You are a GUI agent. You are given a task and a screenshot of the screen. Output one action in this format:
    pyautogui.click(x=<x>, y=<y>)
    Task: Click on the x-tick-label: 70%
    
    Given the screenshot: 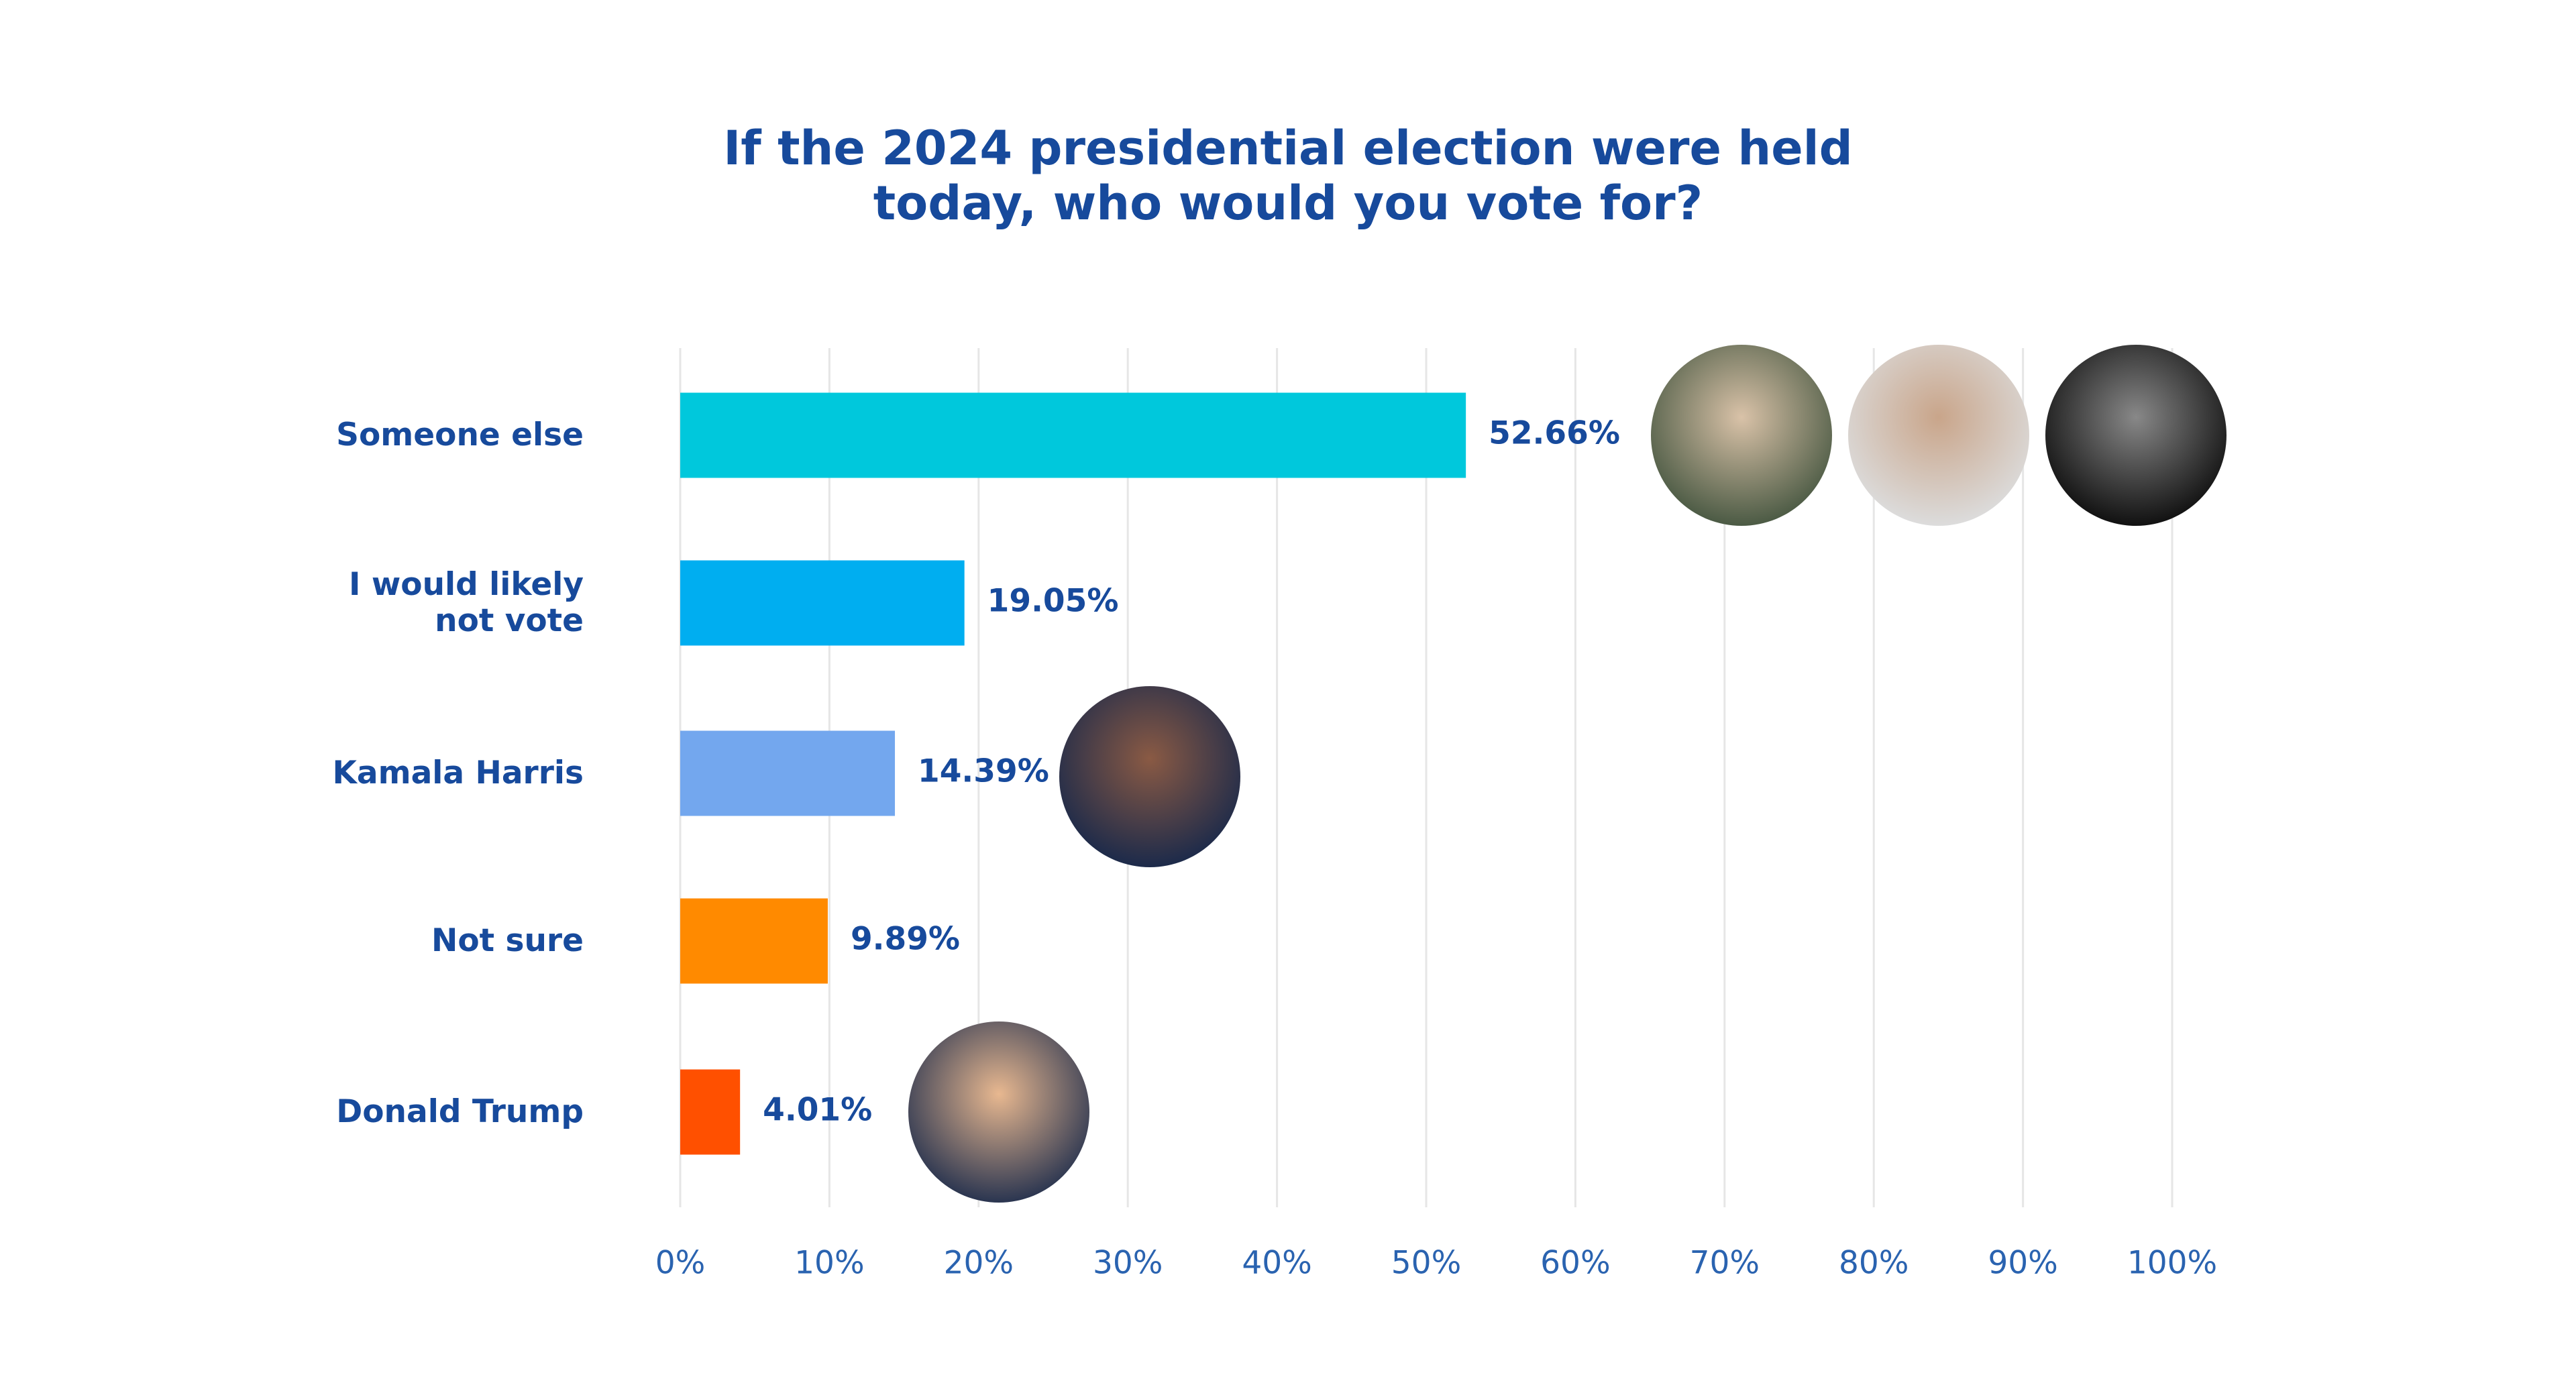 What is the action you would take?
    pyautogui.click(x=1725, y=1263)
    